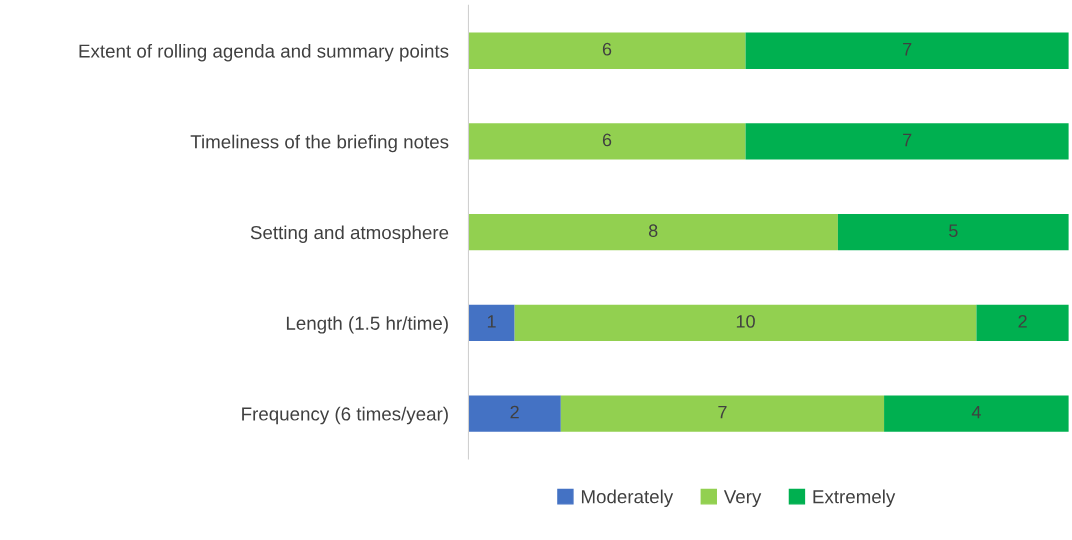 The height and width of the screenshot is (540, 1072). Describe the element at coordinates (367, 325) in the screenshot. I see `y-tick-label: Length (1.5 hr/time)` at that location.